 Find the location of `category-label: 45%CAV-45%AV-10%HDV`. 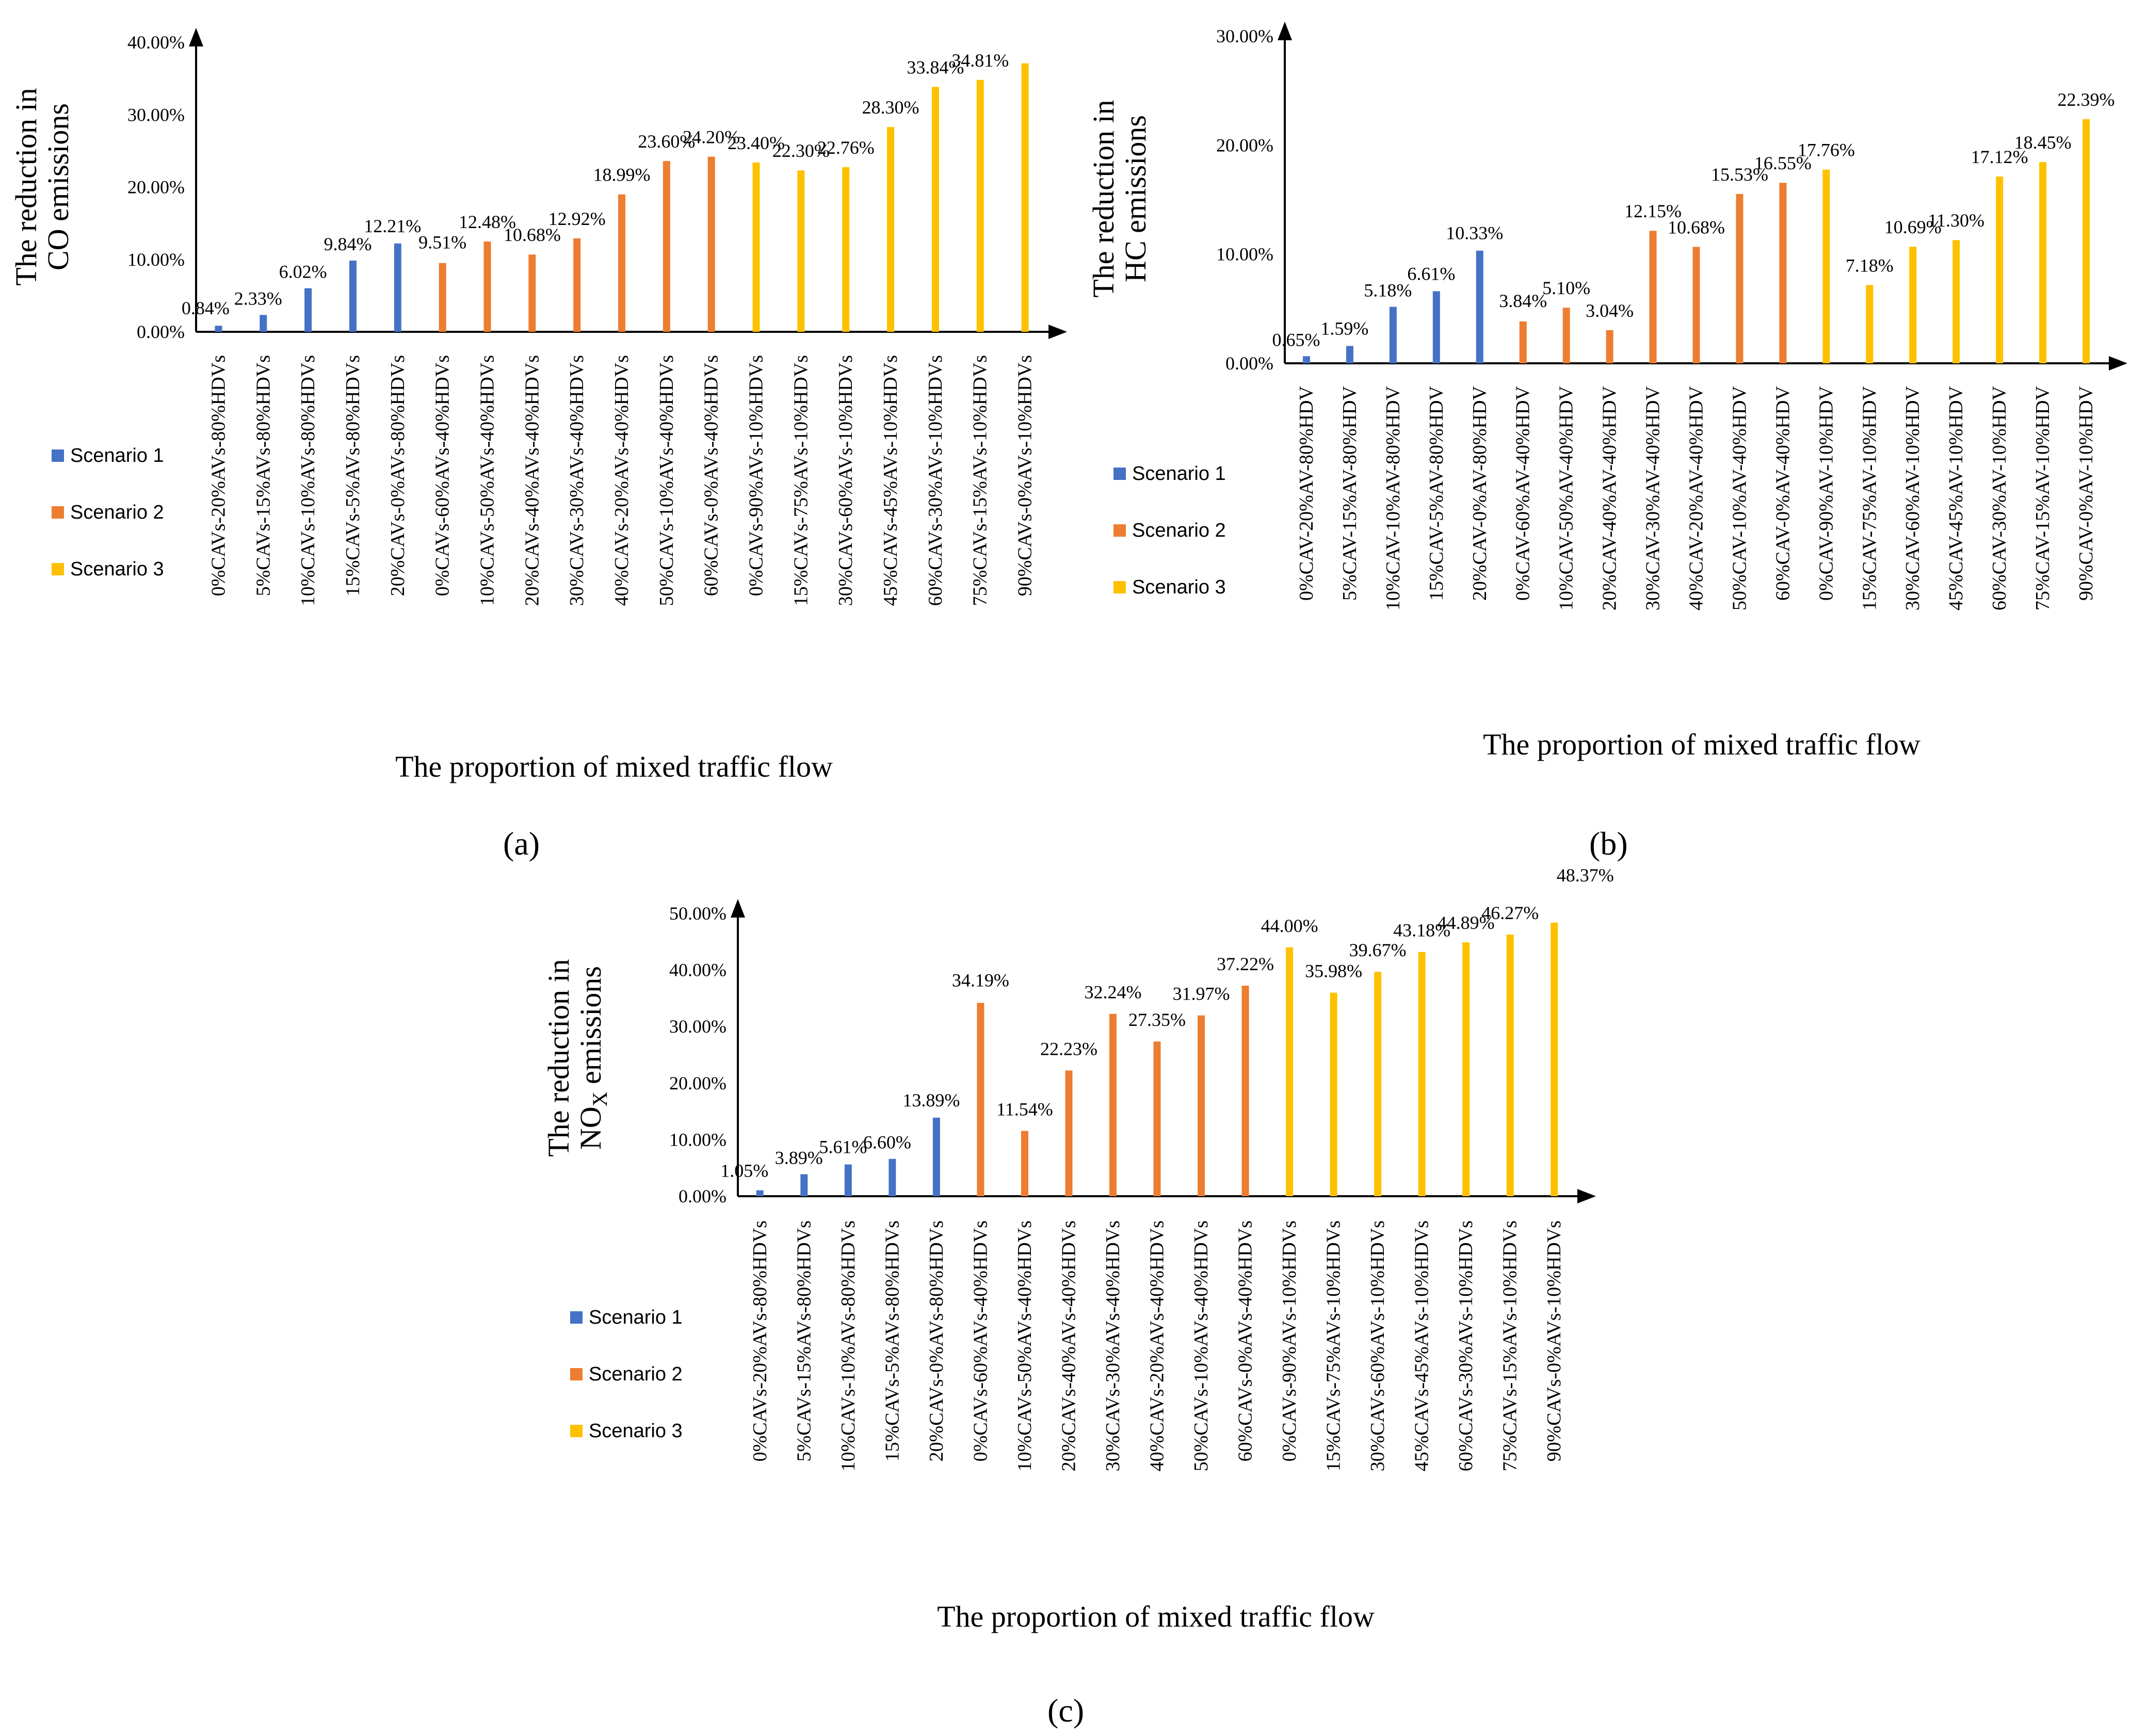

category-label: 45%CAV-45%AV-10%HDV is located at coordinates (1956, 497).